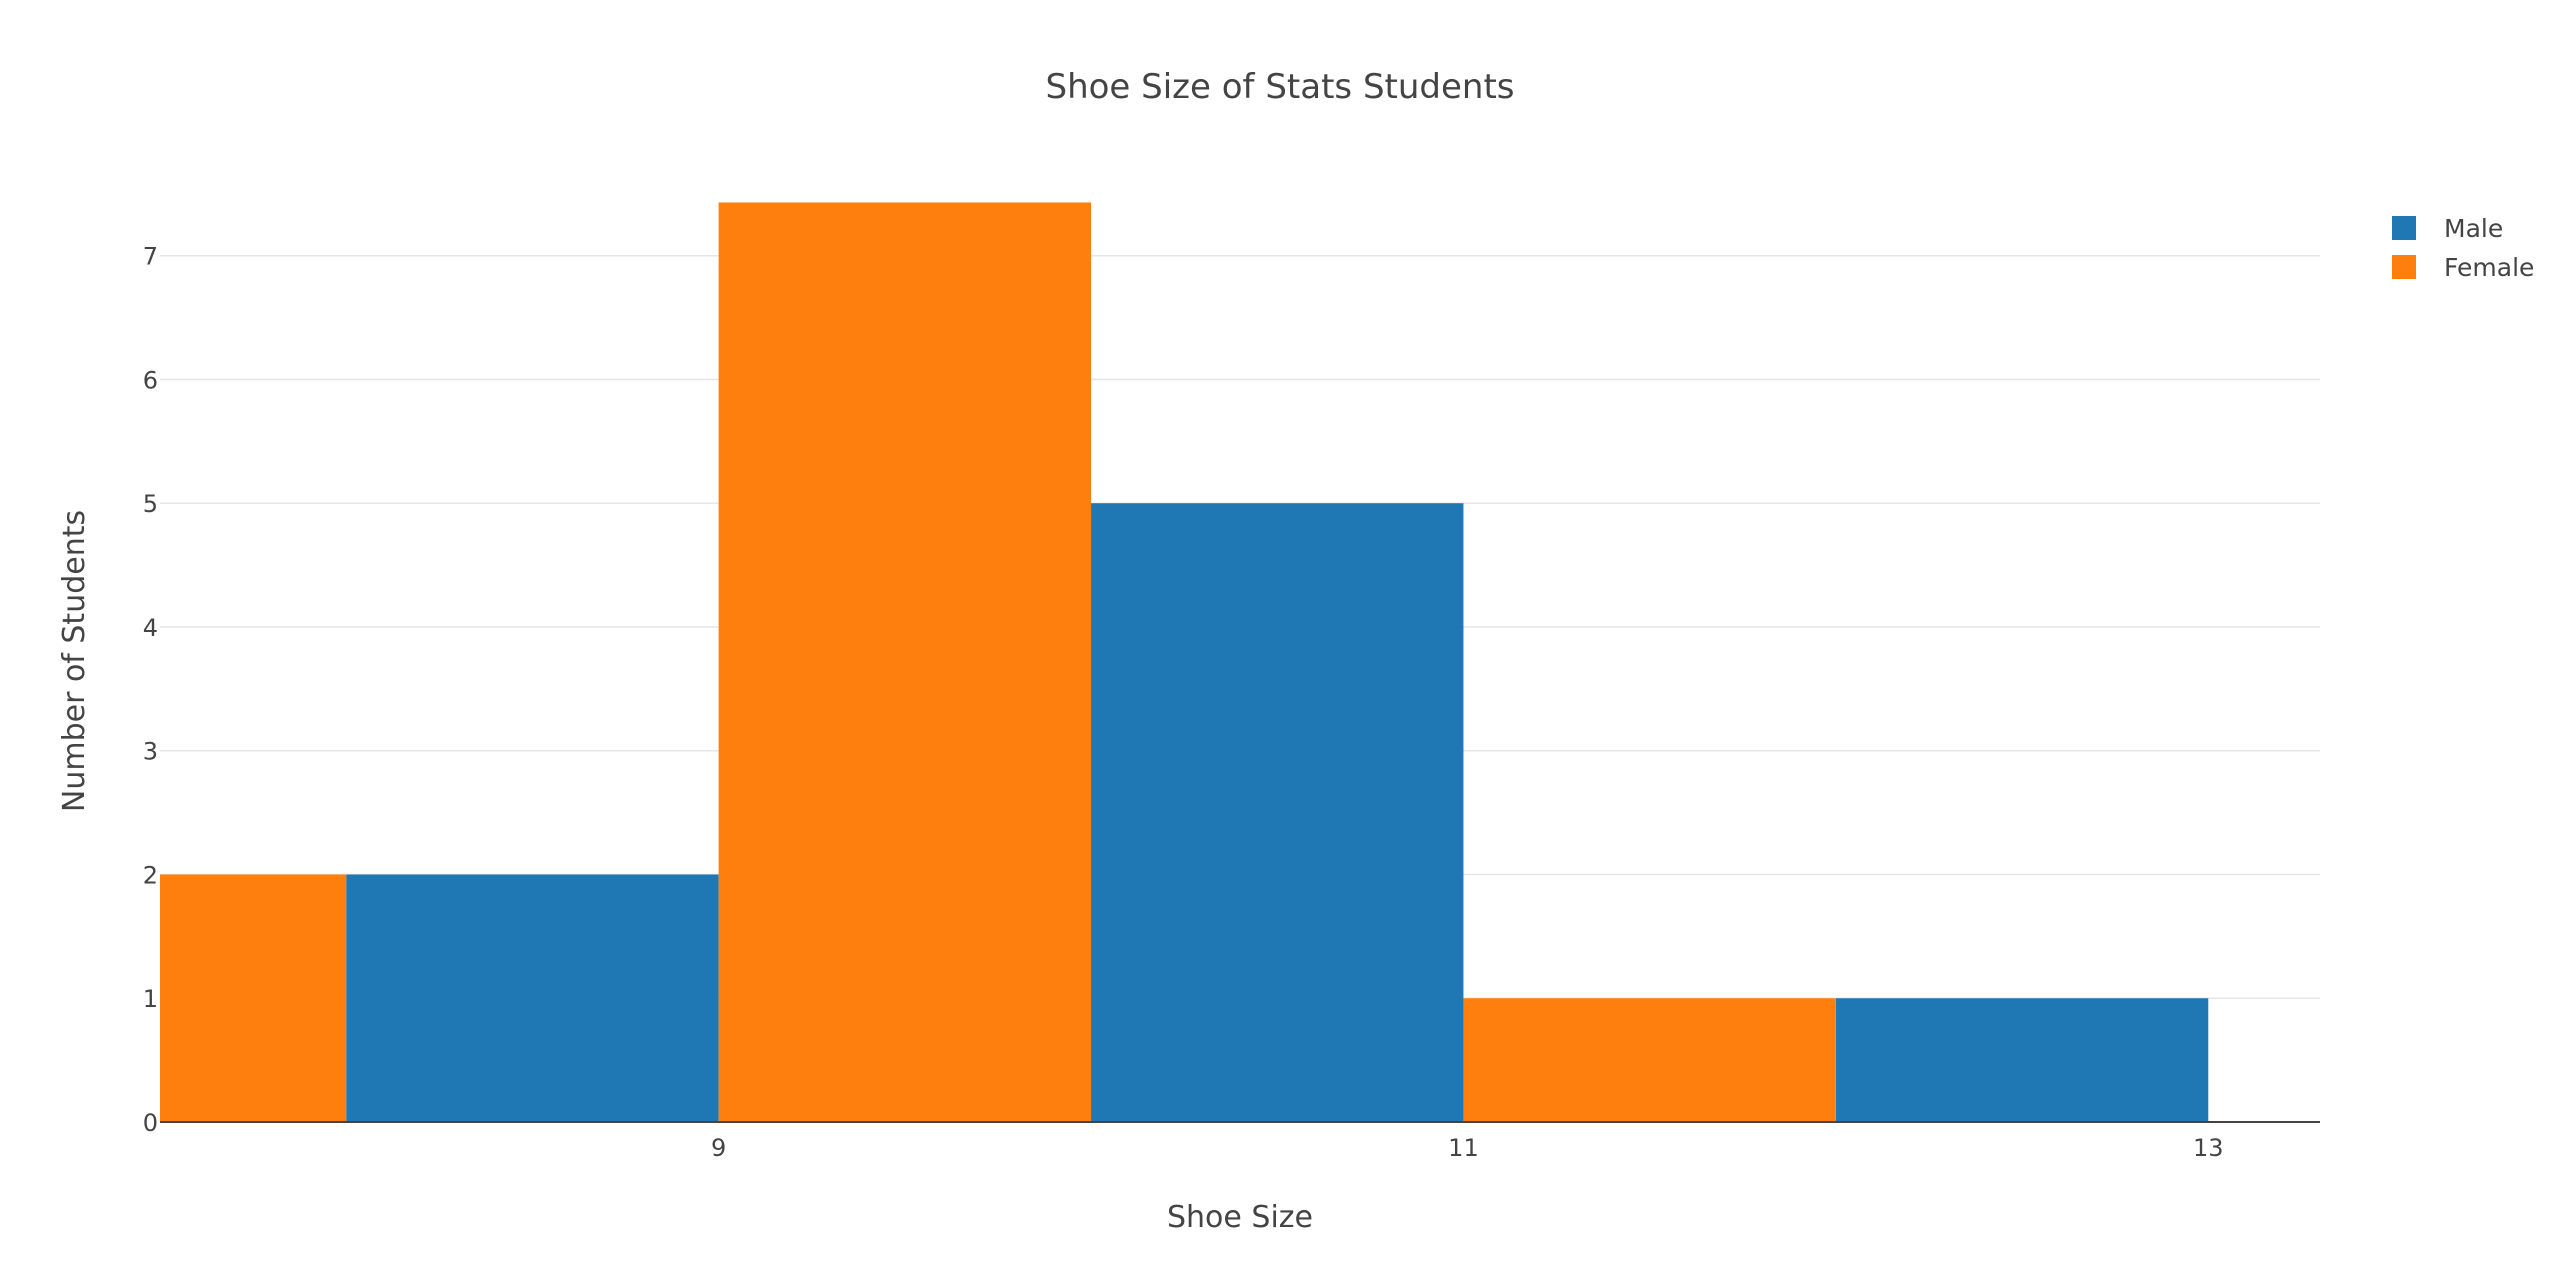 The width and height of the screenshot is (2560, 1284). I want to click on y-tick-label: 4, so click(150, 628).